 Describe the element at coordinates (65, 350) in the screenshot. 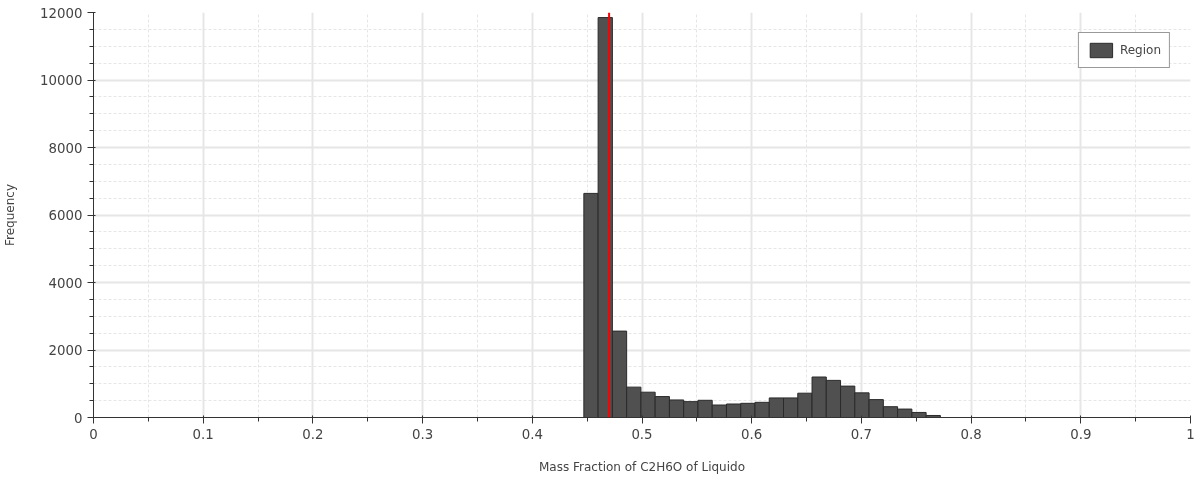

I see `y-tick-label: 2000` at that location.